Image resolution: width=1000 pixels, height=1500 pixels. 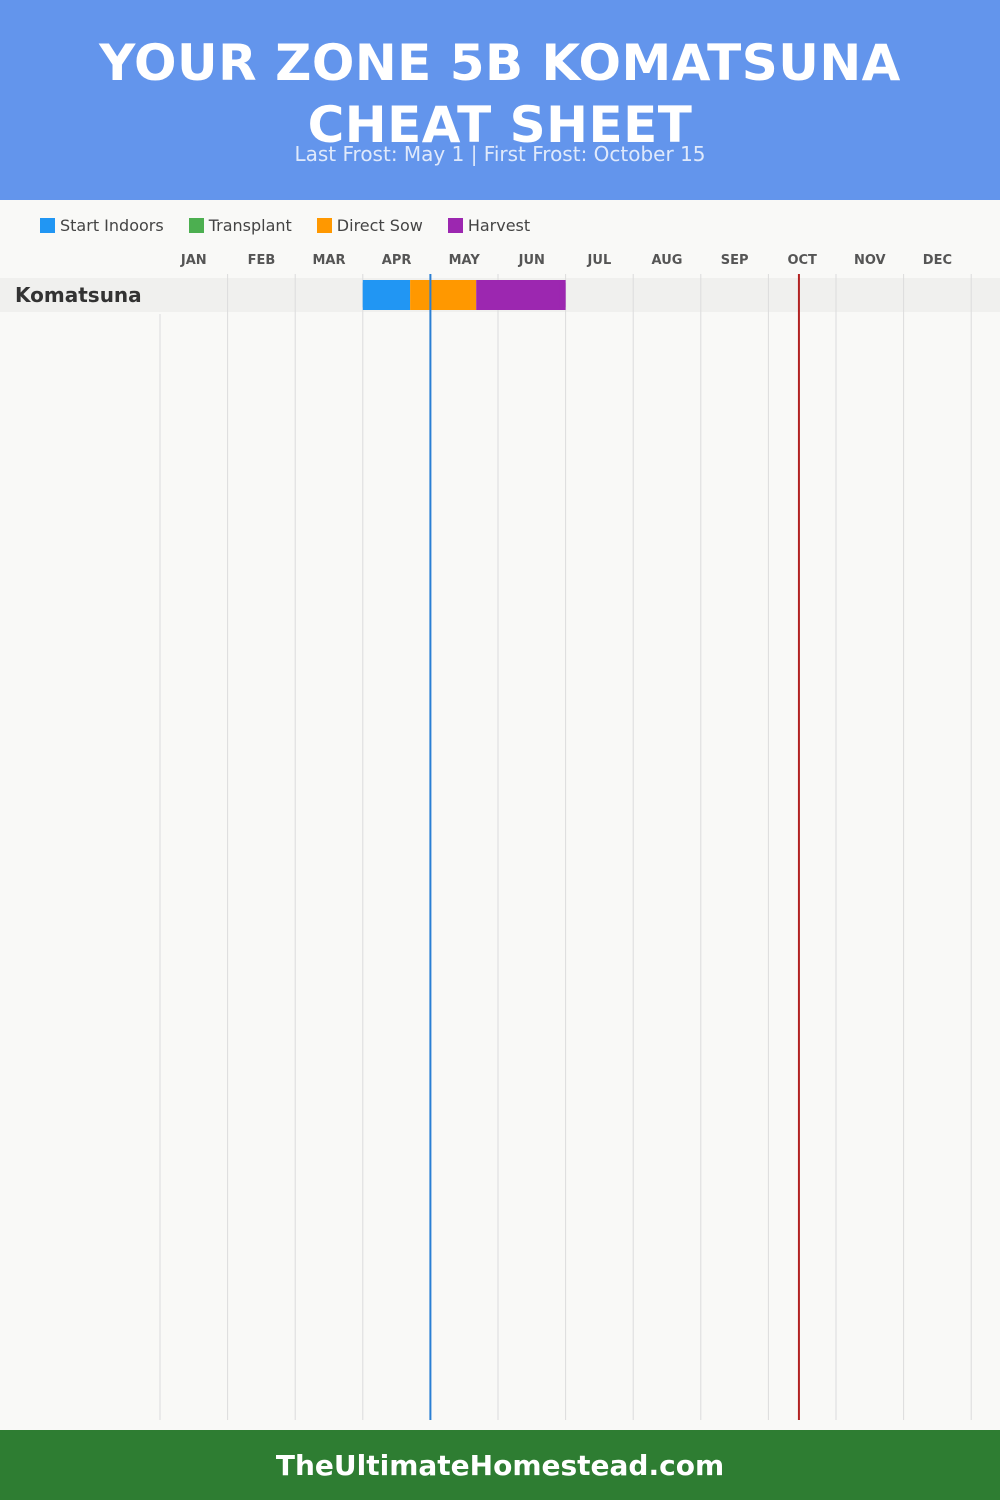 I want to click on month-tick-label: FEB, so click(x=262, y=260).